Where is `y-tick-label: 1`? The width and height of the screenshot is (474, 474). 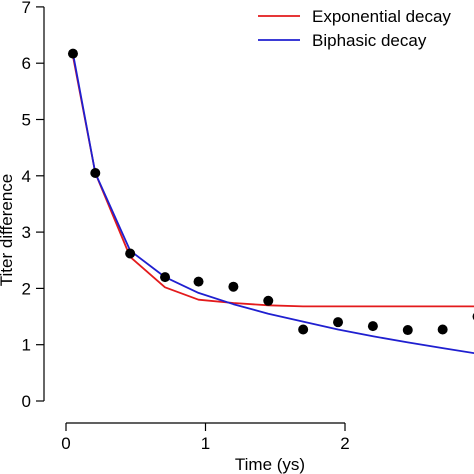
y-tick-label: 1 is located at coordinates (26, 345).